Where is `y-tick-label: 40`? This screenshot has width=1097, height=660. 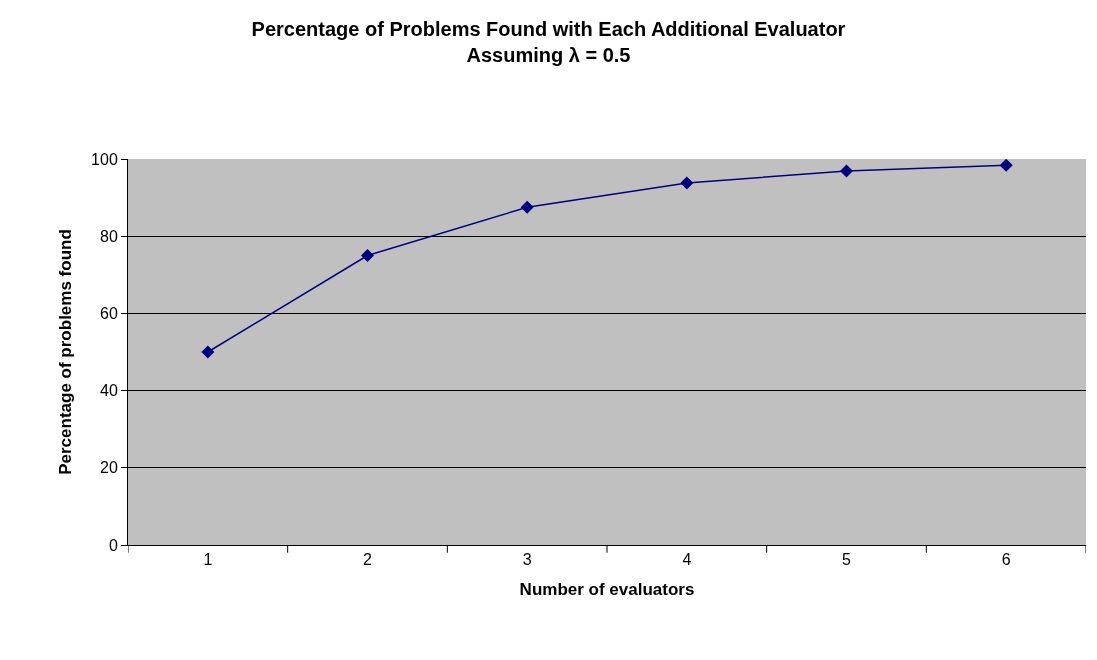
y-tick-label: 40 is located at coordinates (109, 391).